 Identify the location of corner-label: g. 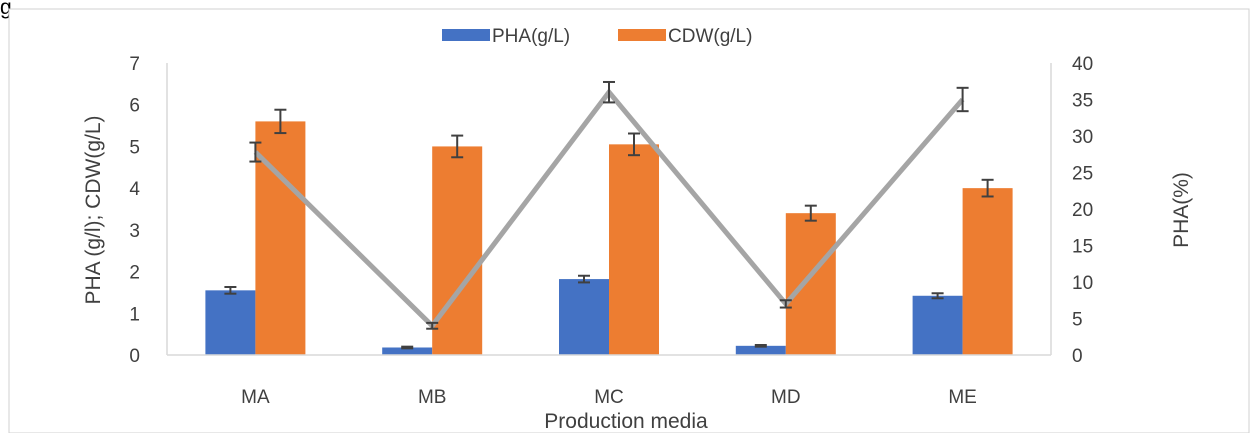
(6, 9).